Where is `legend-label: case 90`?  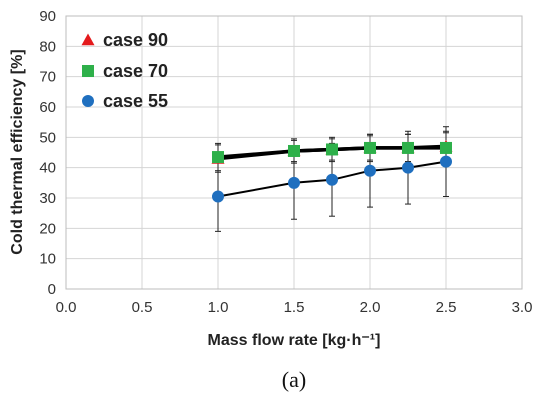
legend-label: case 90 is located at coordinates (135, 40).